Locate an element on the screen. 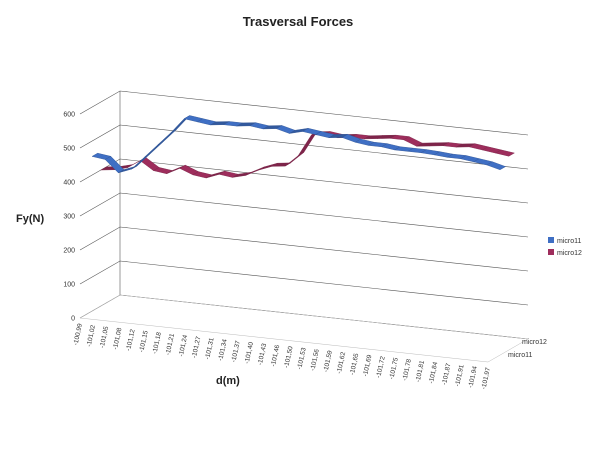 This screenshot has width=612, height=463. y-tick-label: 400 is located at coordinates (69, 183).